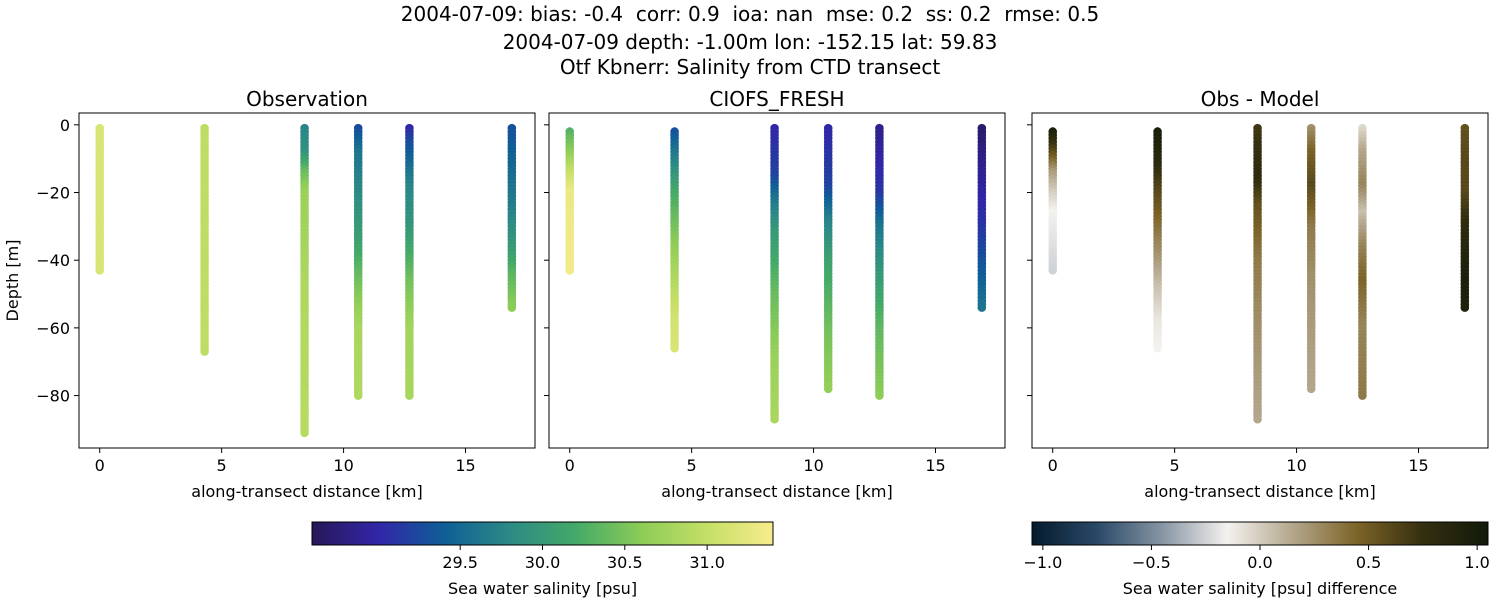 The height and width of the screenshot is (600, 1500). What do you see at coordinates (53, 396) in the screenshot?
I see `y-tick-label: −80` at bounding box center [53, 396].